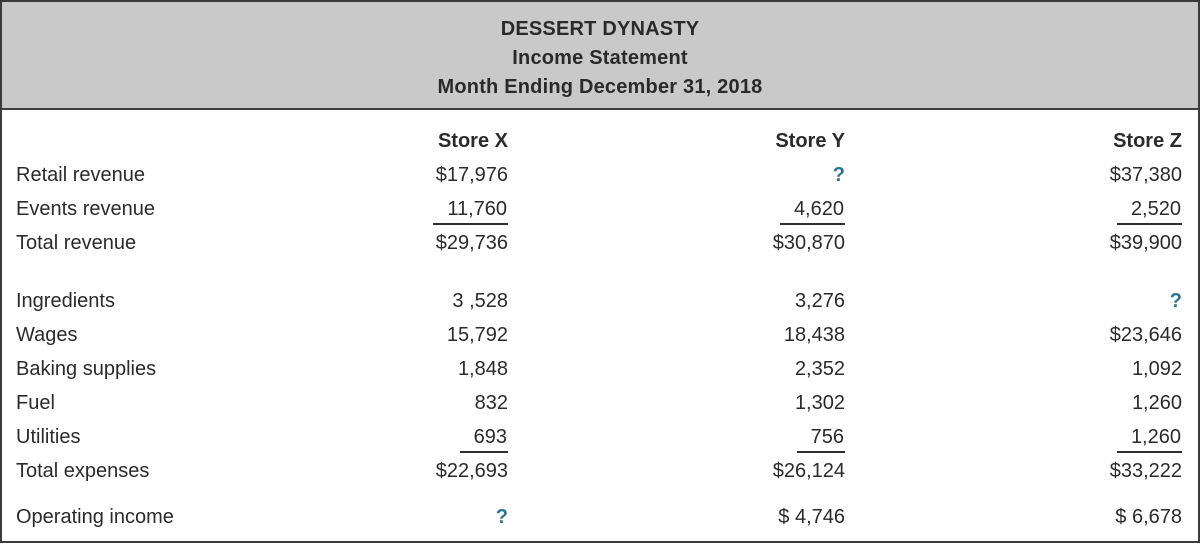 The height and width of the screenshot is (551, 1200). Describe the element at coordinates (439, 209) in the screenshot. I see `events-revenue-store-x: 11,760` at that location.